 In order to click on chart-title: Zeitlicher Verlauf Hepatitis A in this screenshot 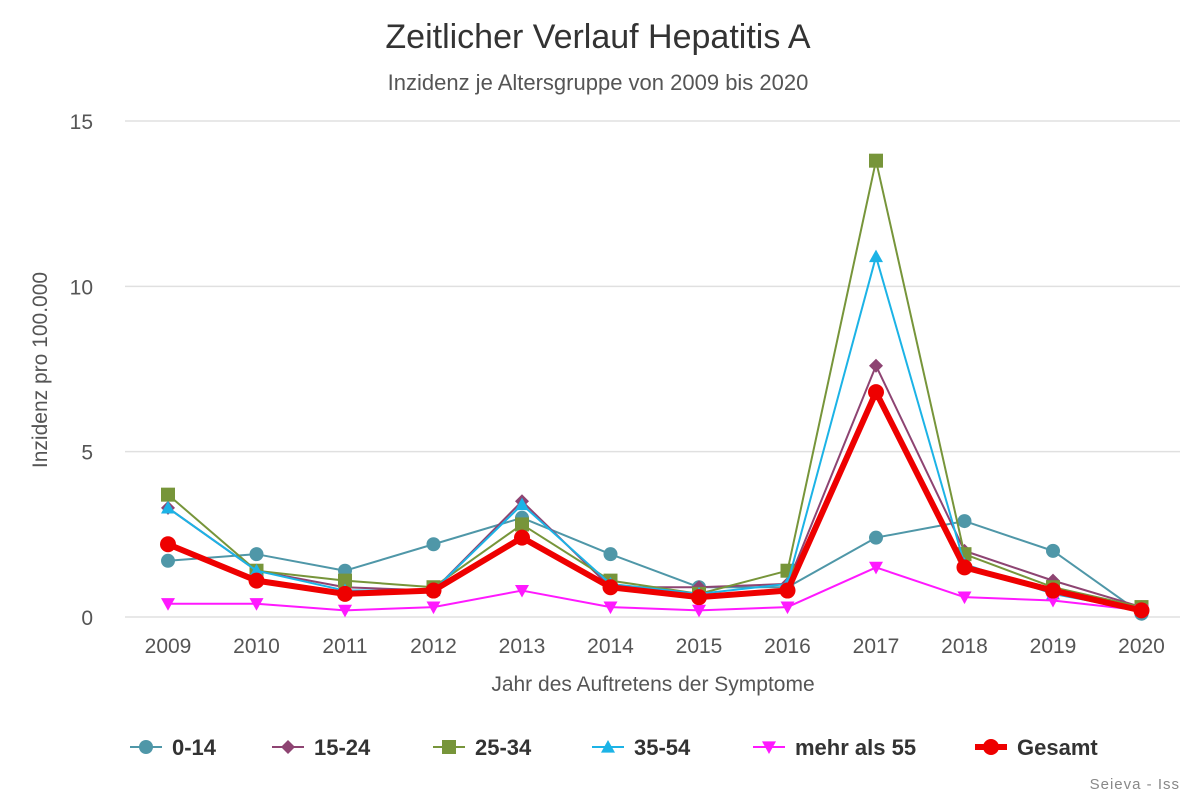, I will do `click(598, 37)`.